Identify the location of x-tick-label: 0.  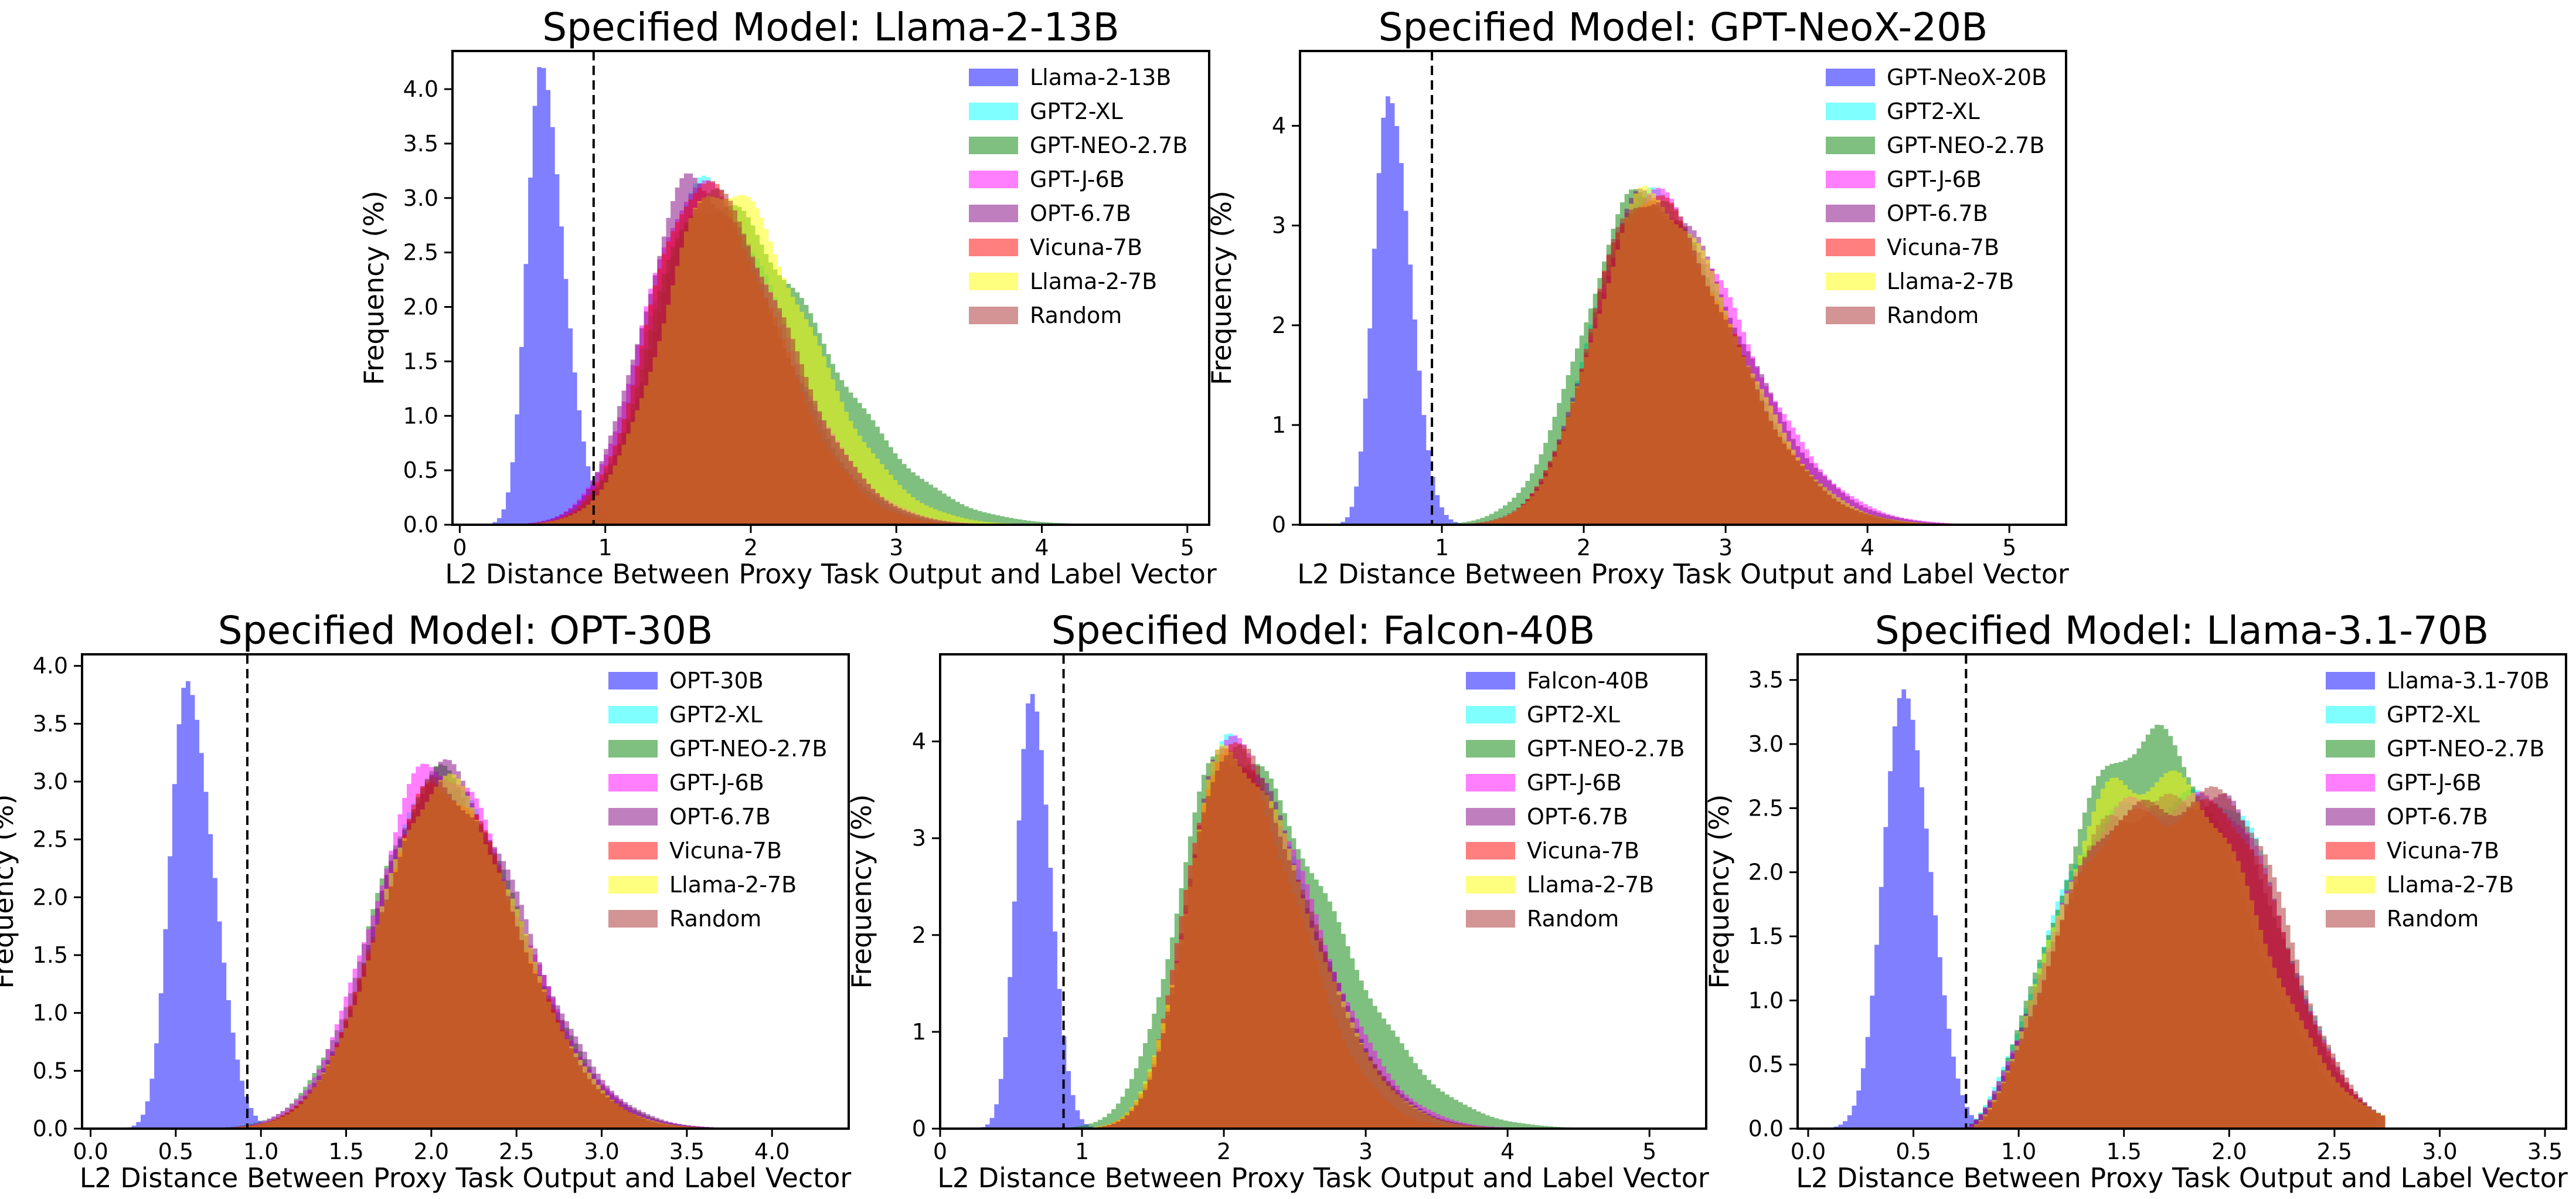
(940, 1151).